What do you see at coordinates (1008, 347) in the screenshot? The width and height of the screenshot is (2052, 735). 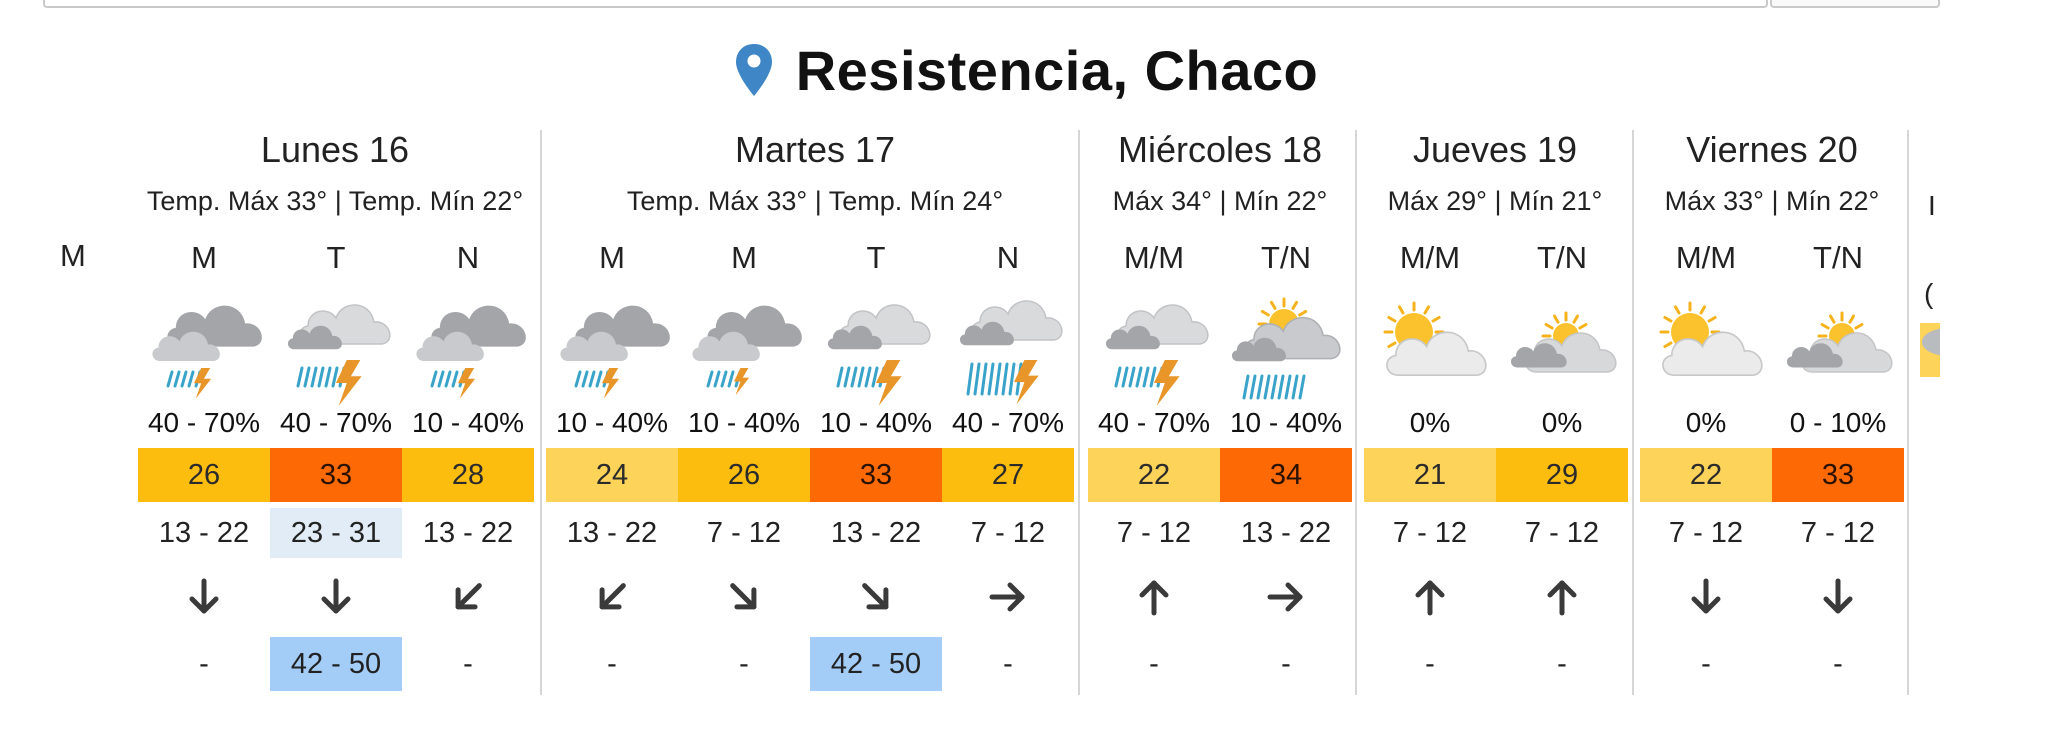 I see `storm-rain-thunder-icon` at bounding box center [1008, 347].